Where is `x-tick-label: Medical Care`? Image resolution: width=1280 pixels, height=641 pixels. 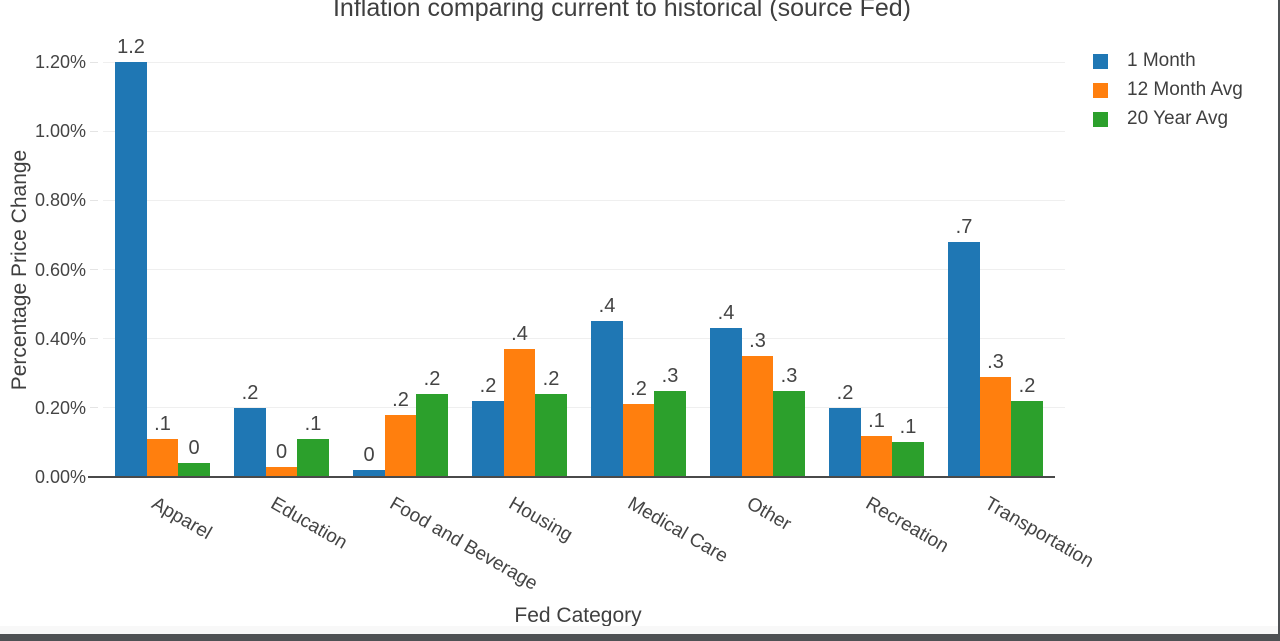
x-tick-label: Medical Care is located at coordinates (677, 530).